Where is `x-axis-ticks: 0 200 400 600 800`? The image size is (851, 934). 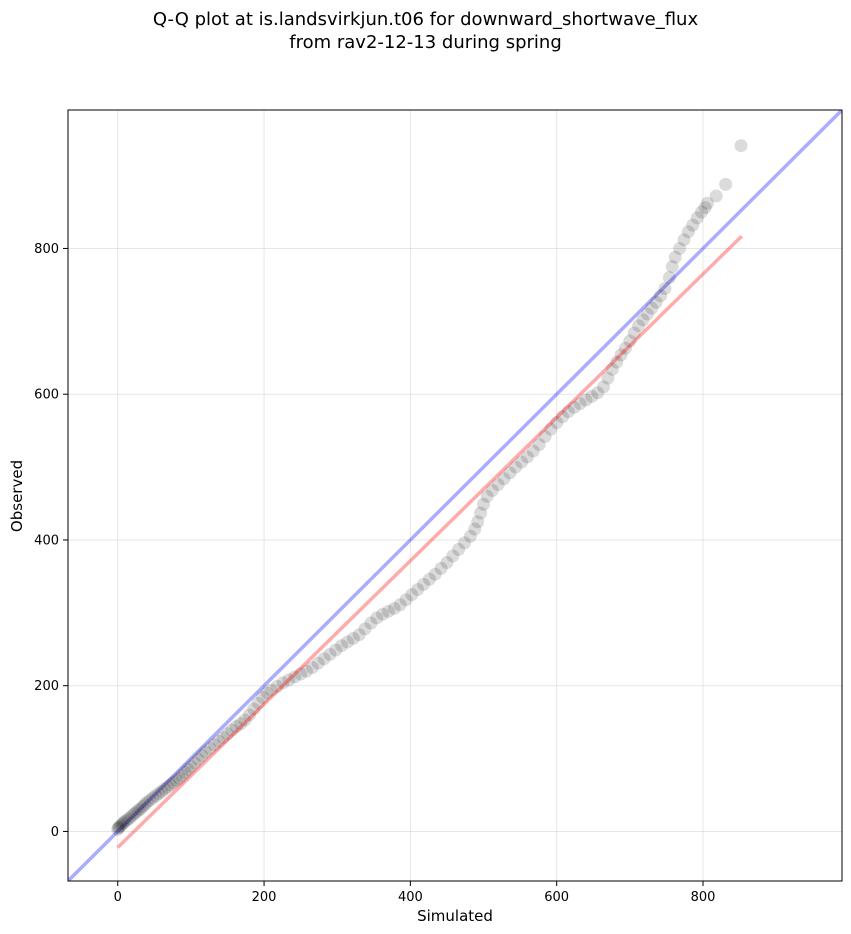 x-axis-ticks: 0 200 400 600 800 is located at coordinates (414, 893).